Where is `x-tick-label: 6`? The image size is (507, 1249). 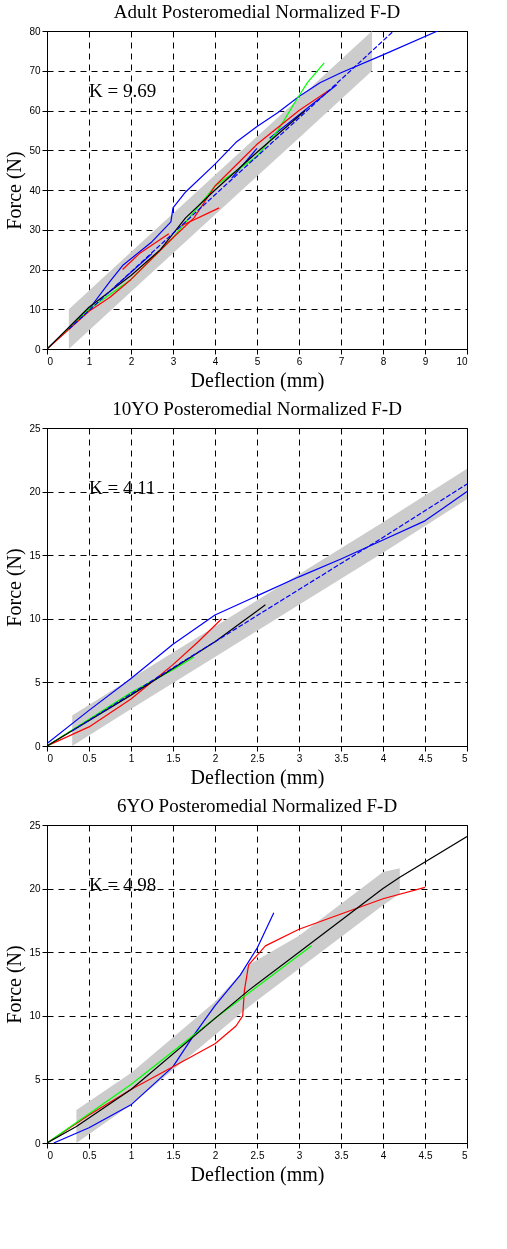
x-tick-label: 6 is located at coordinates (299, 361).